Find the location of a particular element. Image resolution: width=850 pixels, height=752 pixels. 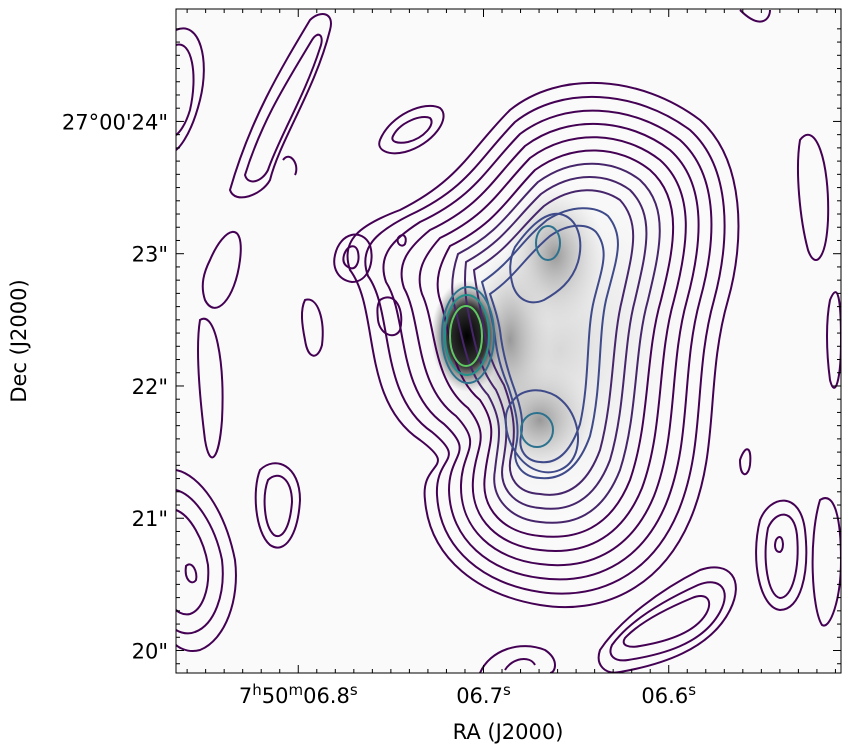

peak-contour is located at coordinates (466, 336).